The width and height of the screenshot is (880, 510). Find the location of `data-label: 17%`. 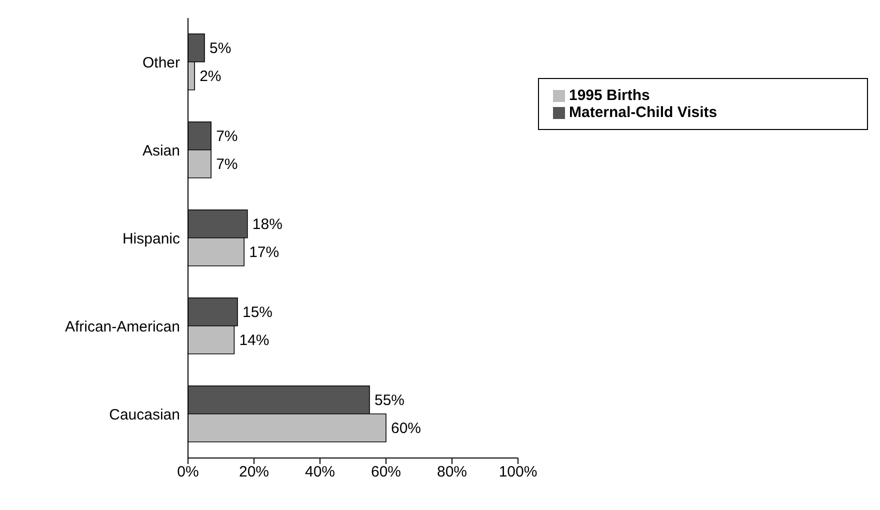

data-label: 17% is located at coordinates (264, 253).